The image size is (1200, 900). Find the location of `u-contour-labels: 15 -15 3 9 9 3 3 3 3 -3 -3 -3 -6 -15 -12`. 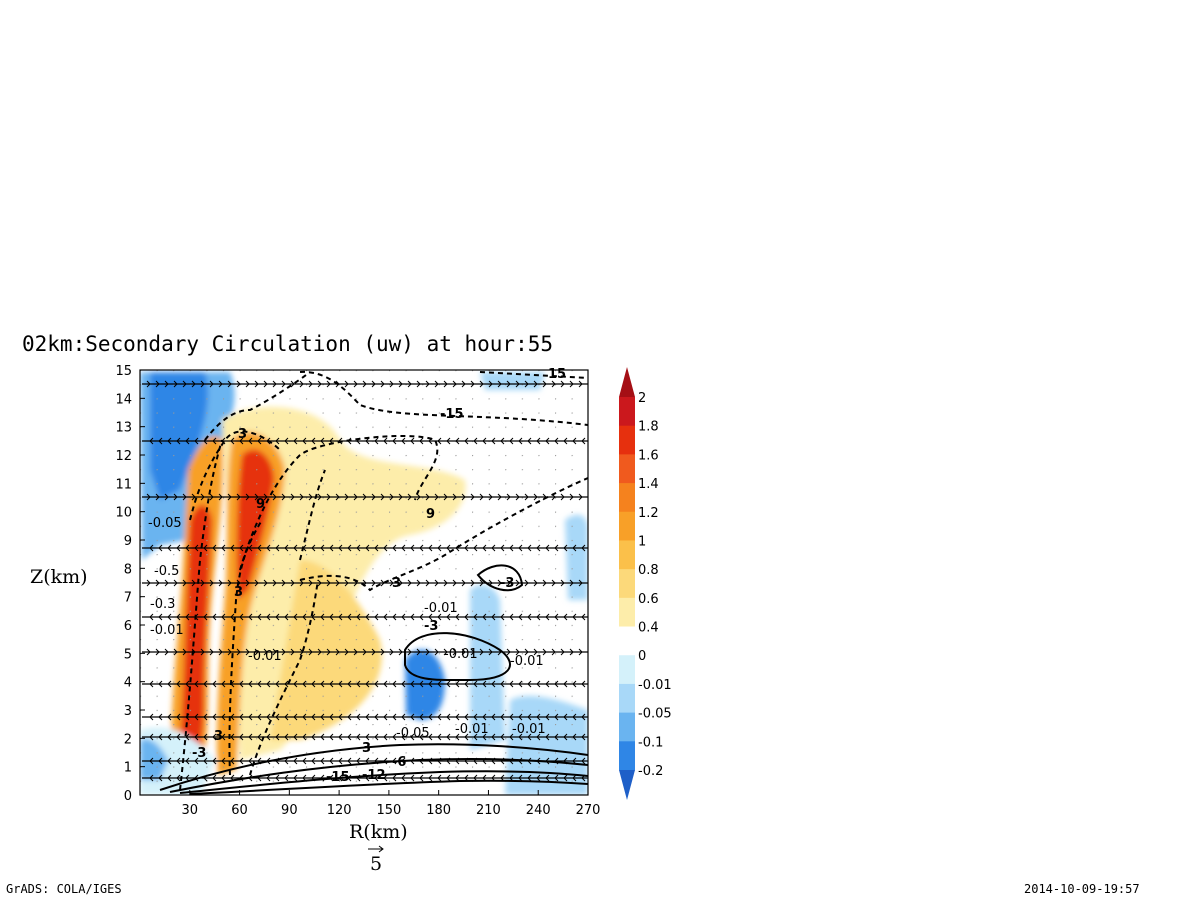

u-contour-labels: 15 -15 3 9 9 3 3 3 3 -3 -3 -3 -6 -15 -12 is located at coordinates (379, 576).